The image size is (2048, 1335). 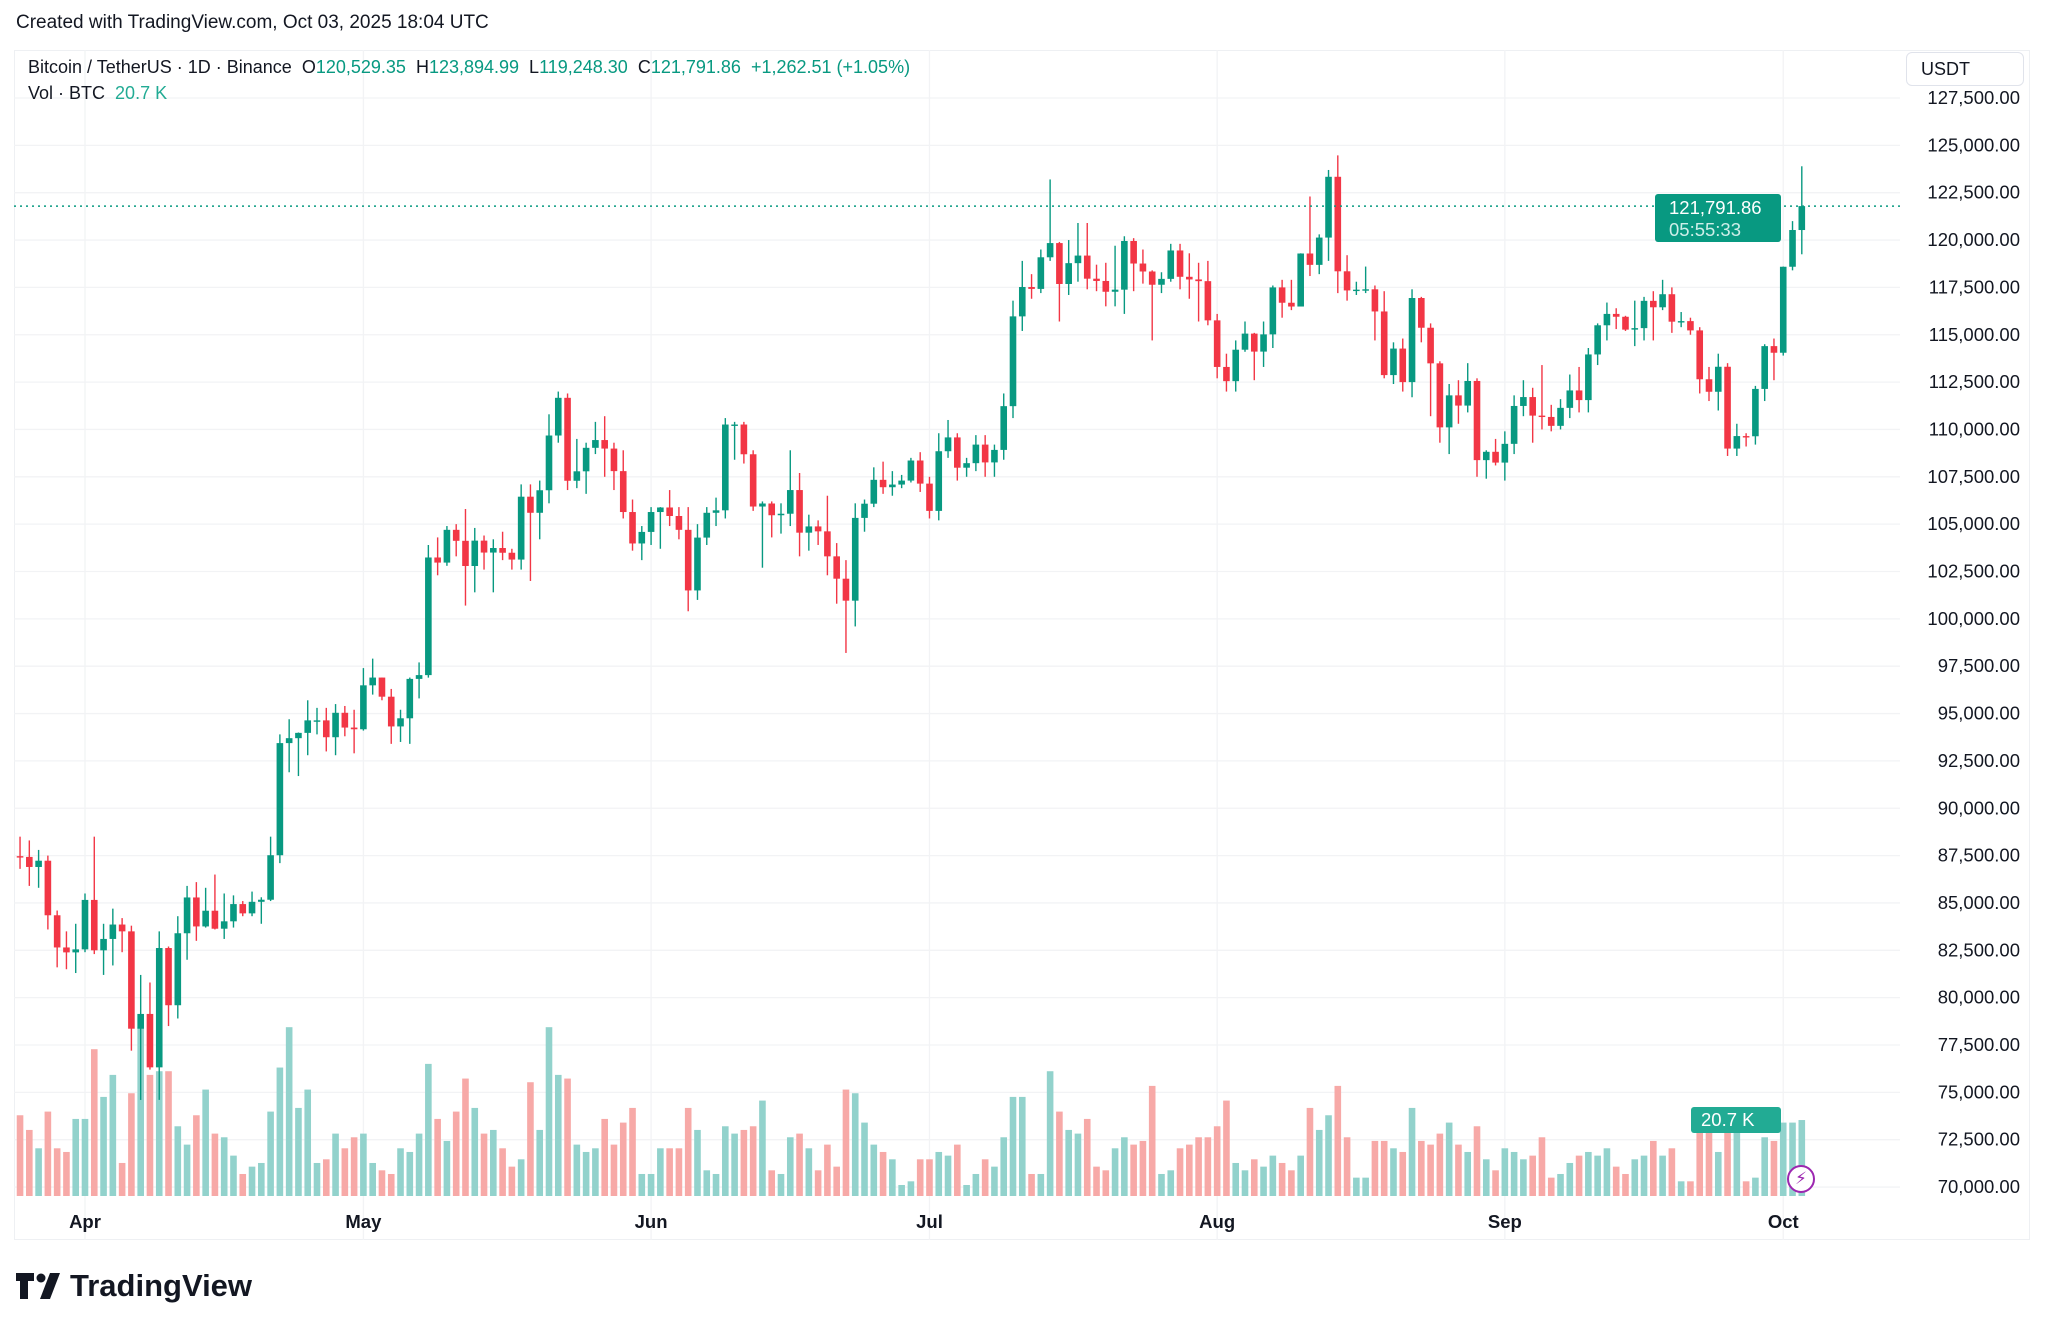 What do you see at coordinates (134, 1286) in the screenshot?
I see `tradingview-logo: TradingView` at bounding box center [134, 1286].